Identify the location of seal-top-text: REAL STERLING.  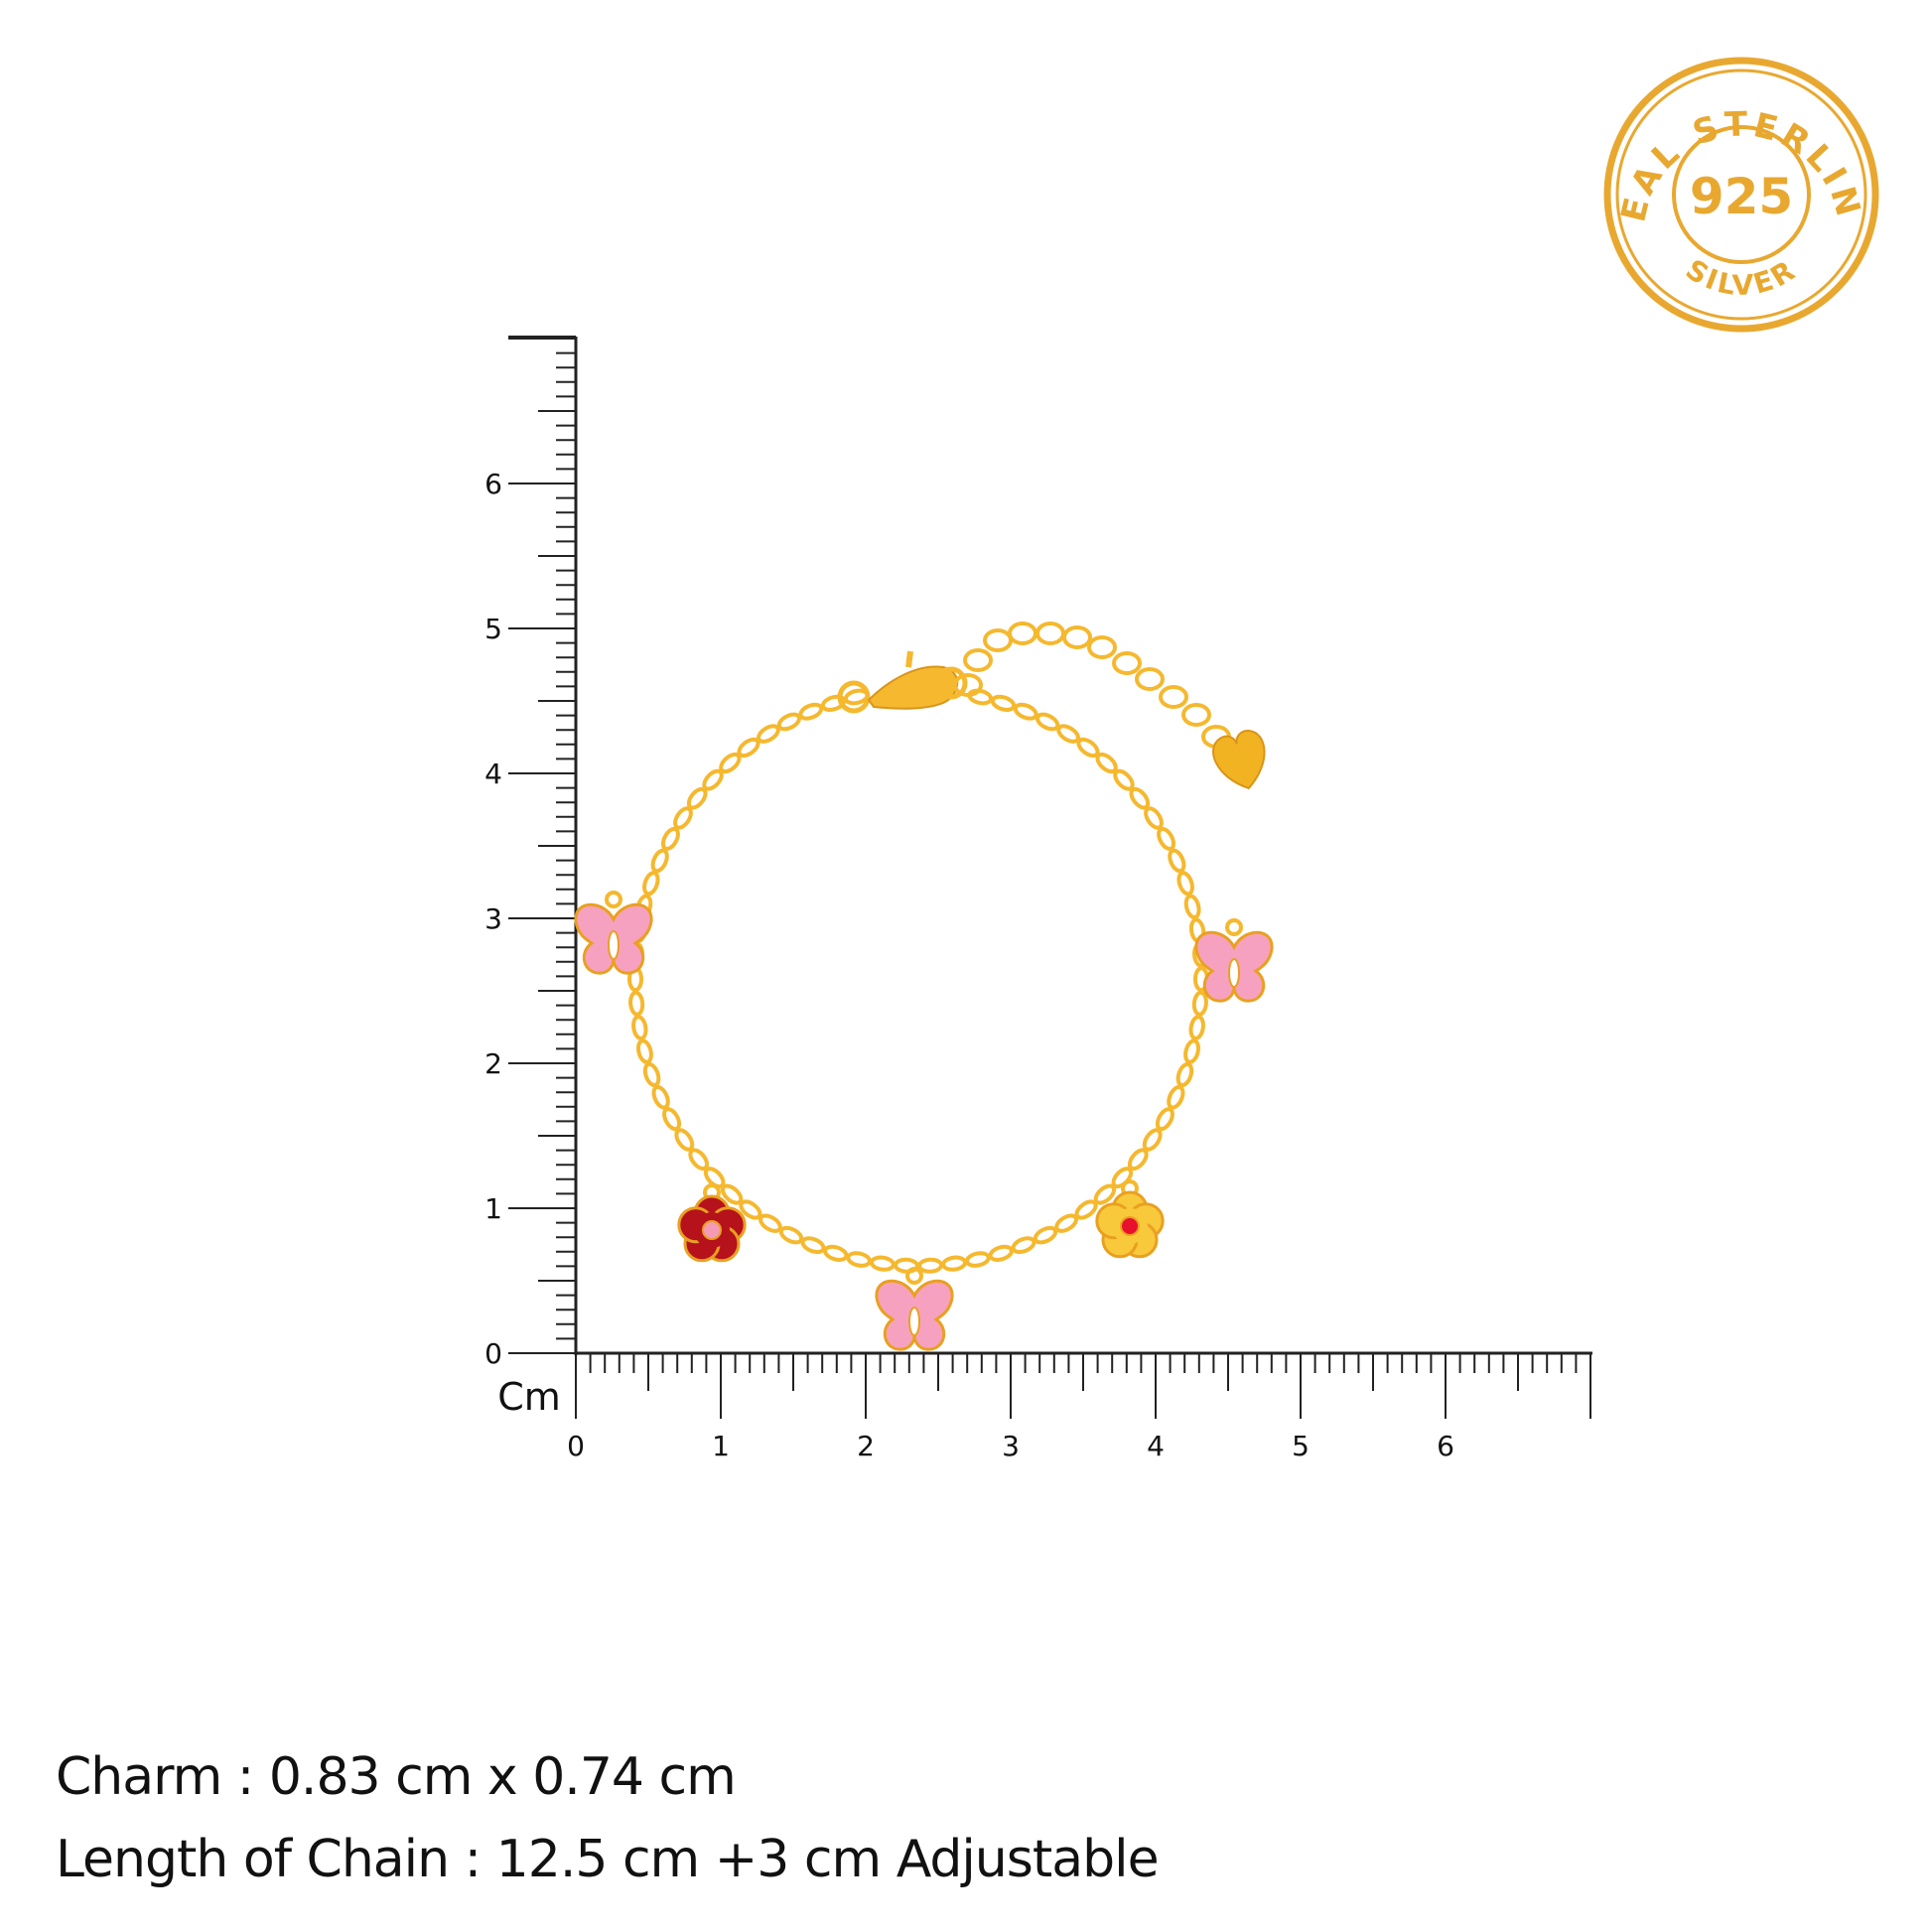
(932, 113).